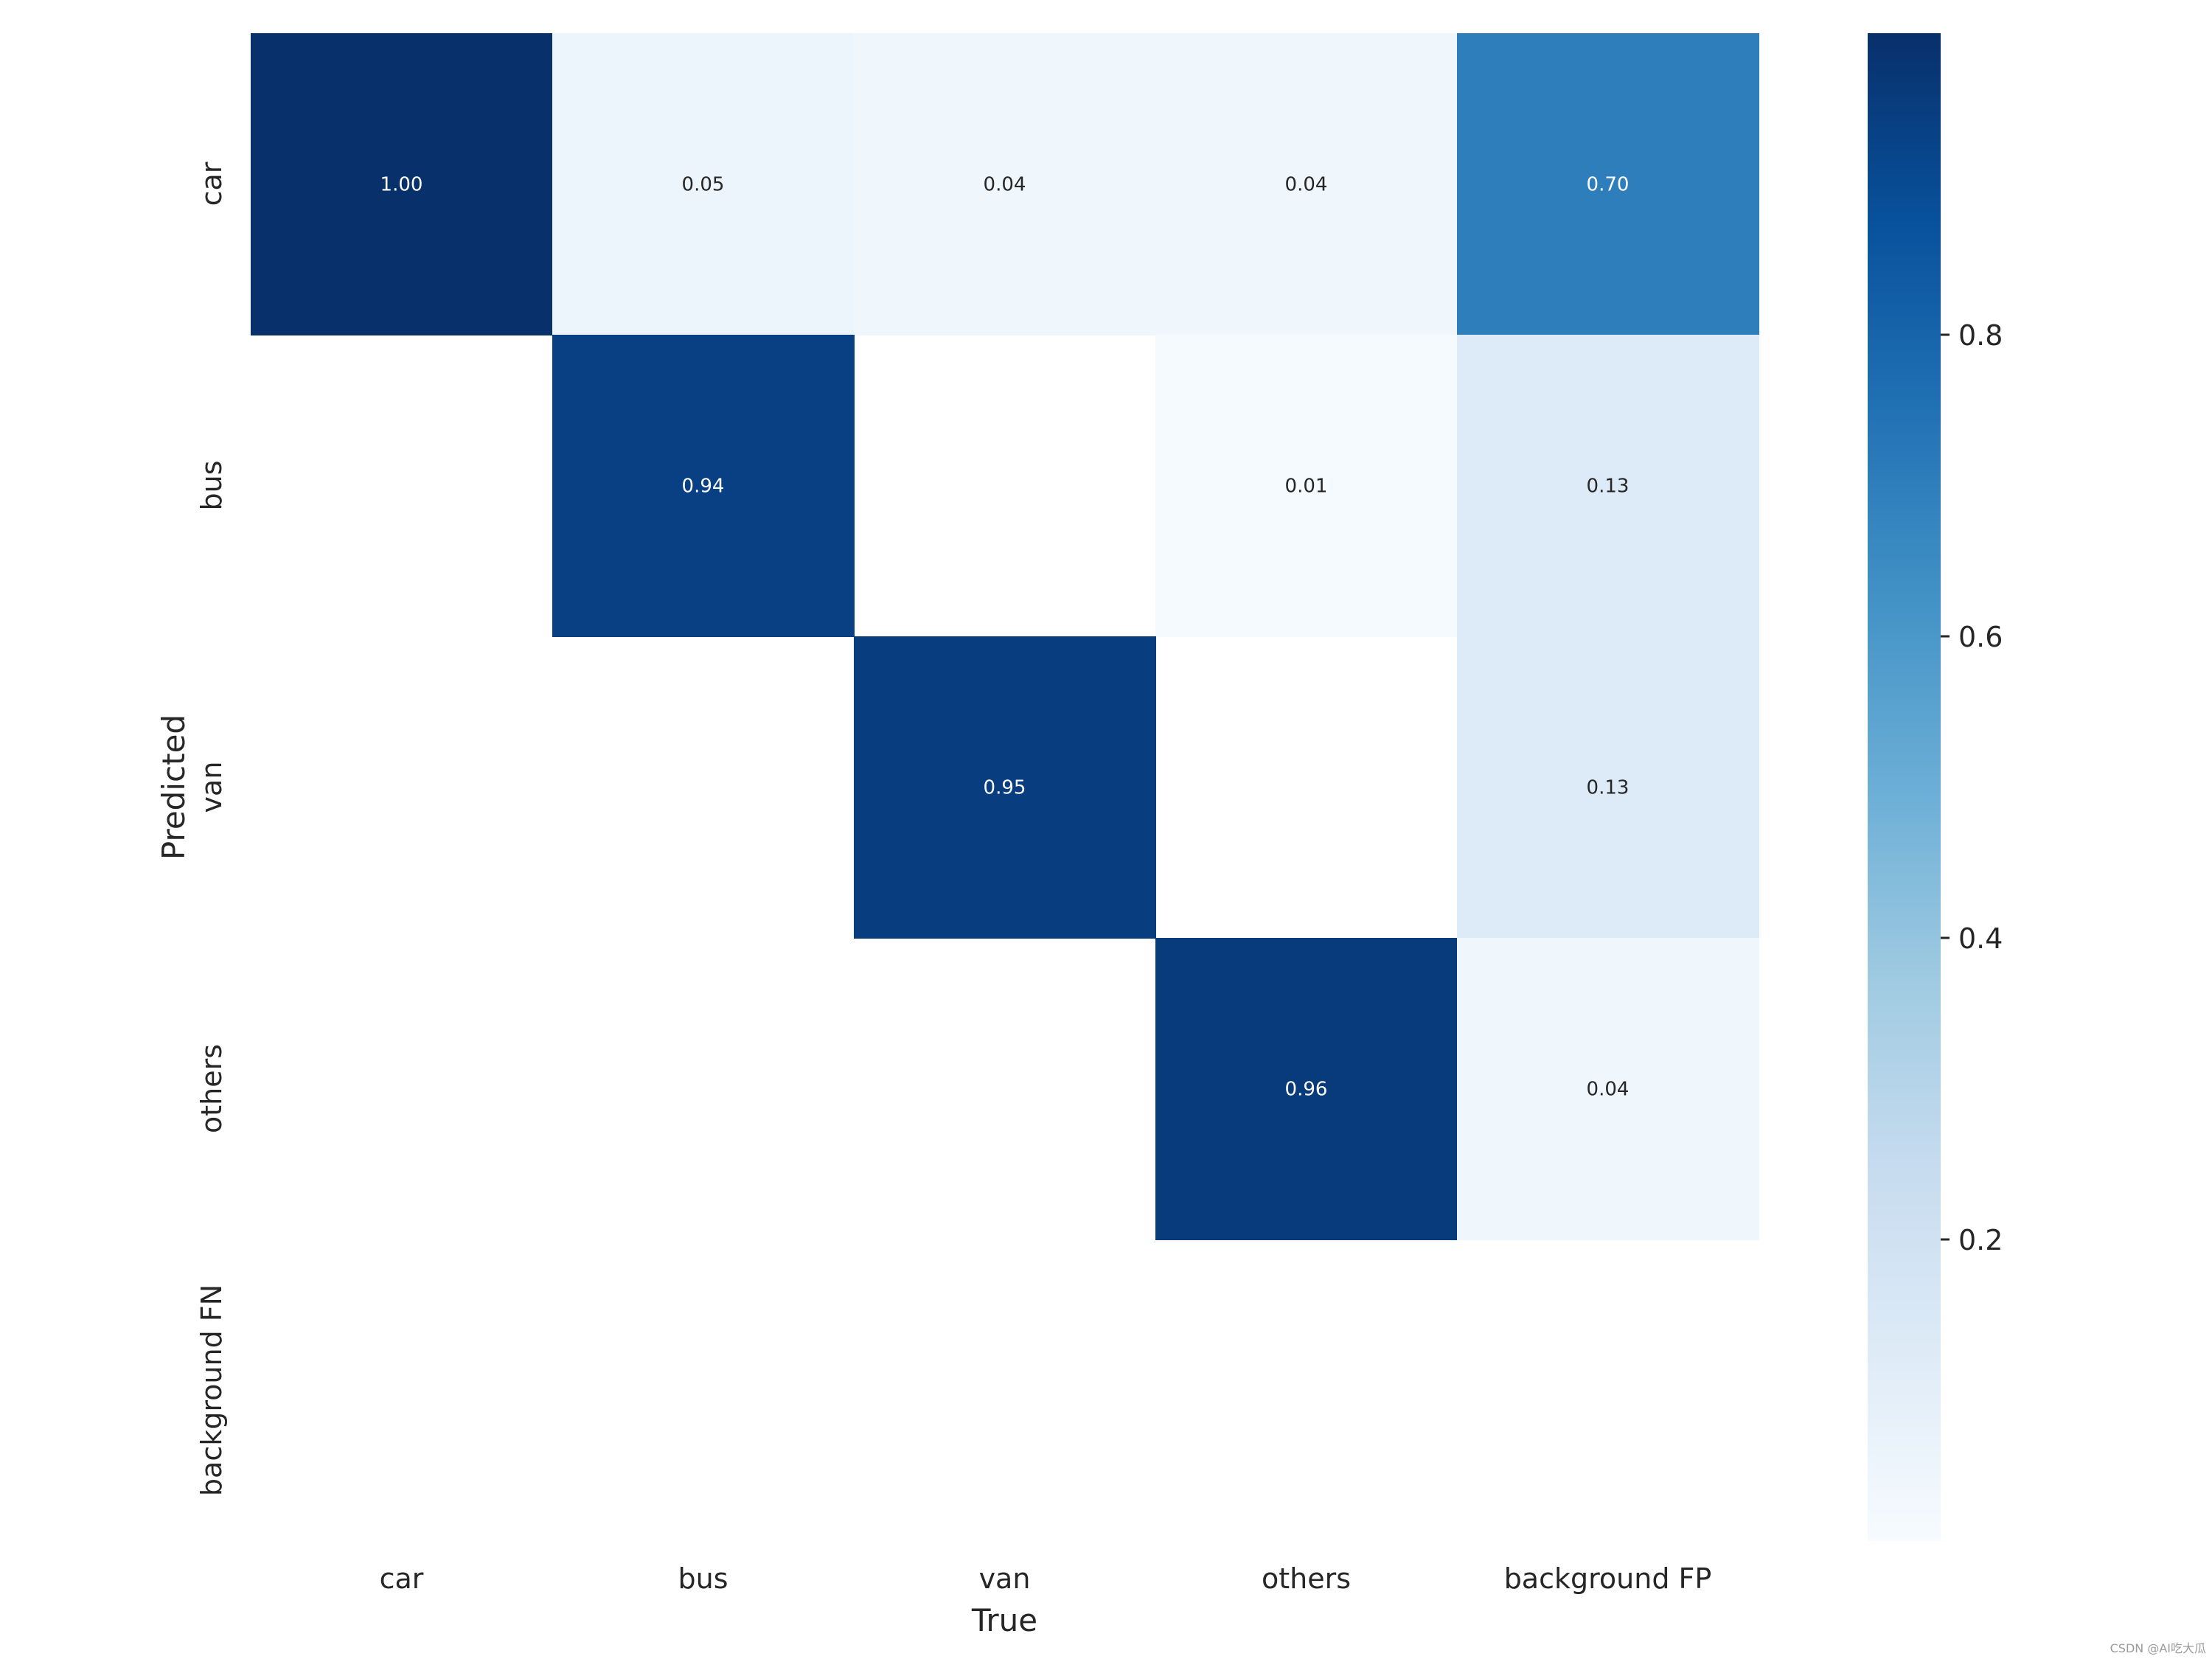 This screenshot has height=1659, width=2212. I want to click on cell-value-label: 1.00, so click(401, 185).